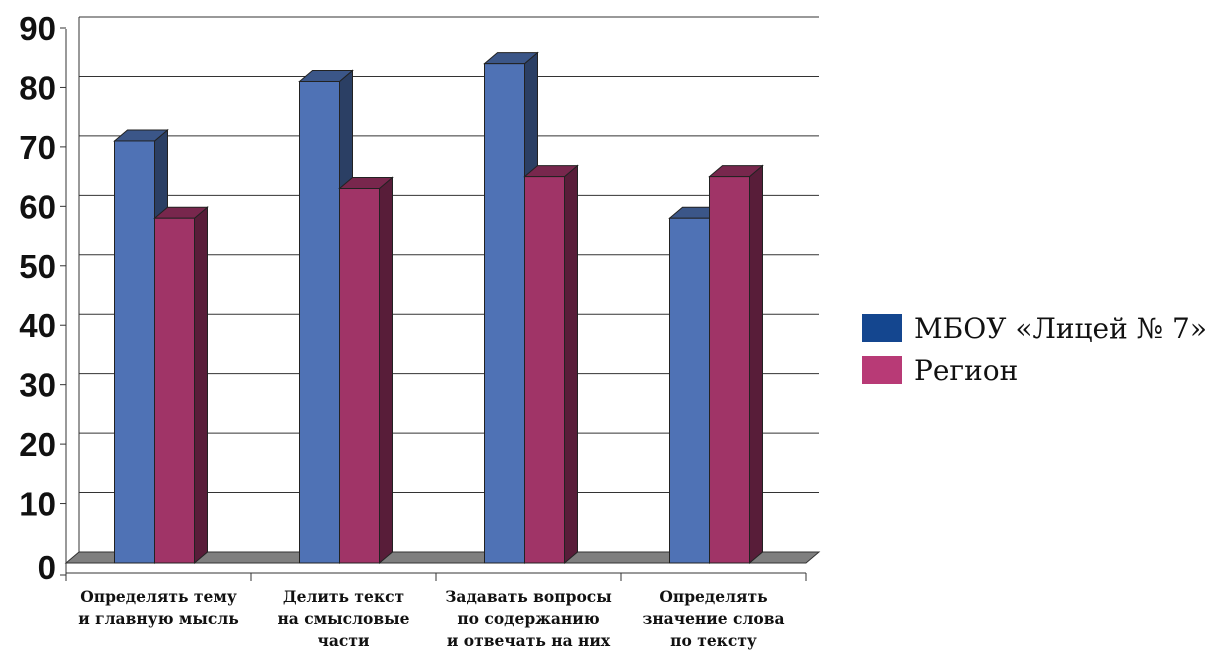  What do you see at coordinates (713, 618) in the screenshot?
I see `x-category-label: значение слова` at bounding box center [713, 618].